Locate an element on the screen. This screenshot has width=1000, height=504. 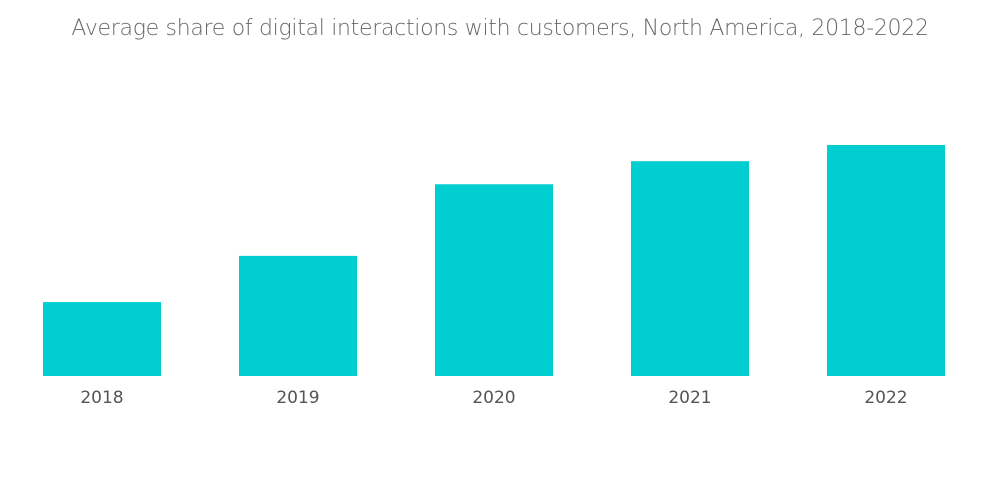
x-tick-label-2020: 2020 is located at coordinates (493, 398).